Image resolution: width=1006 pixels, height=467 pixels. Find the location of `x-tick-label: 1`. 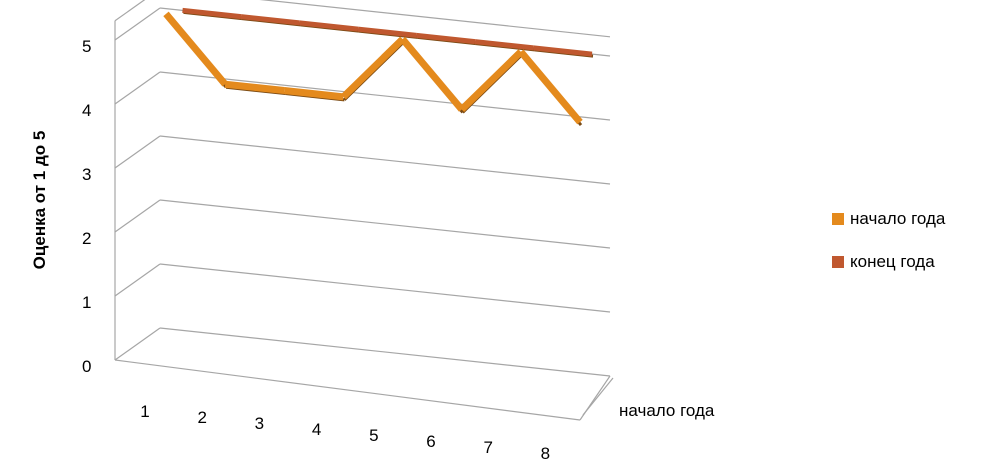

x-tick-label: 1 is located at coordinates (144, 411).